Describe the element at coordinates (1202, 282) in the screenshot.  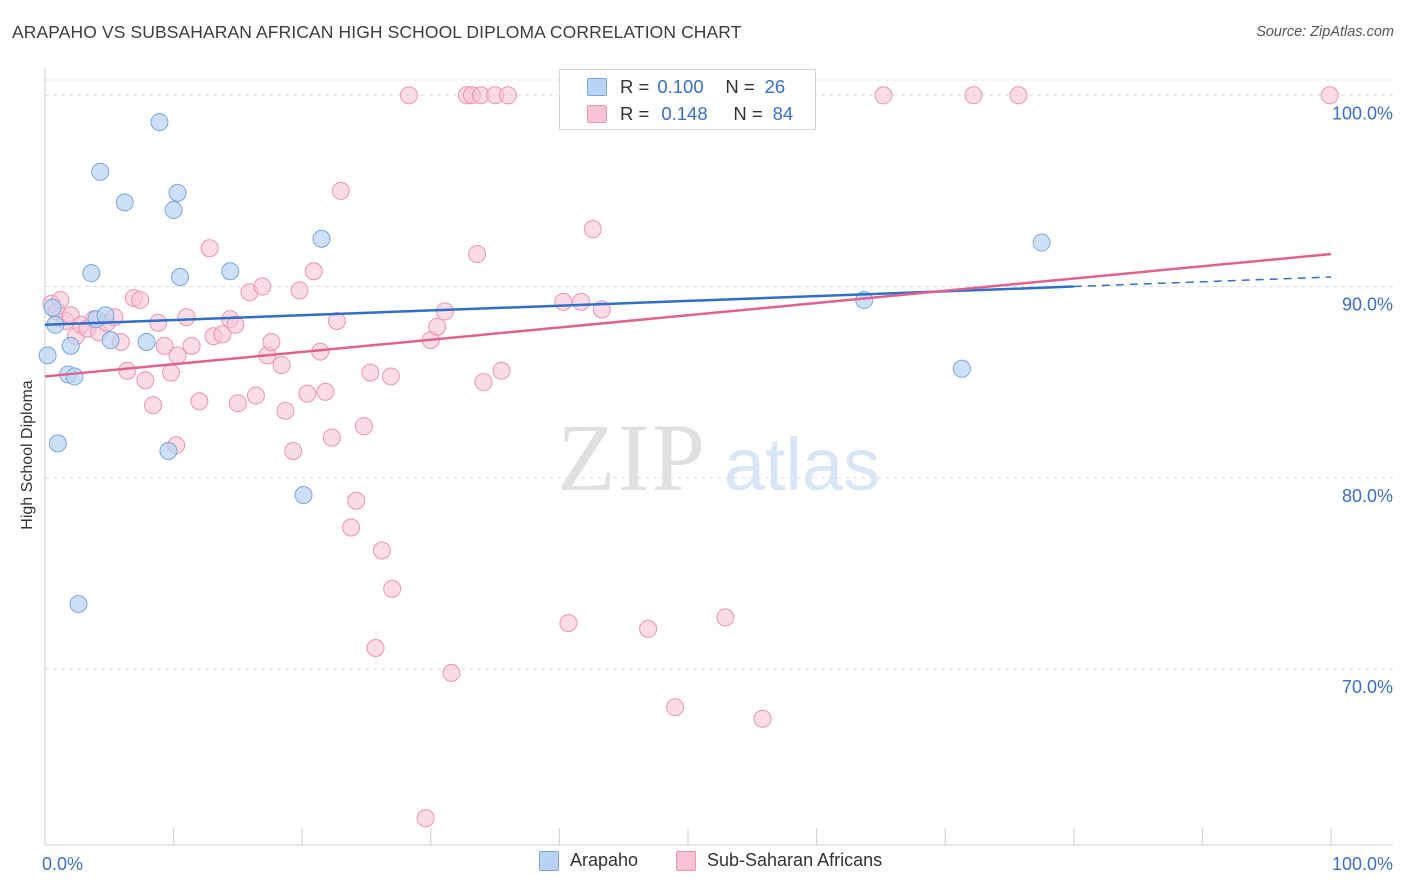
I see `arapaho-trend-extension` at that location.